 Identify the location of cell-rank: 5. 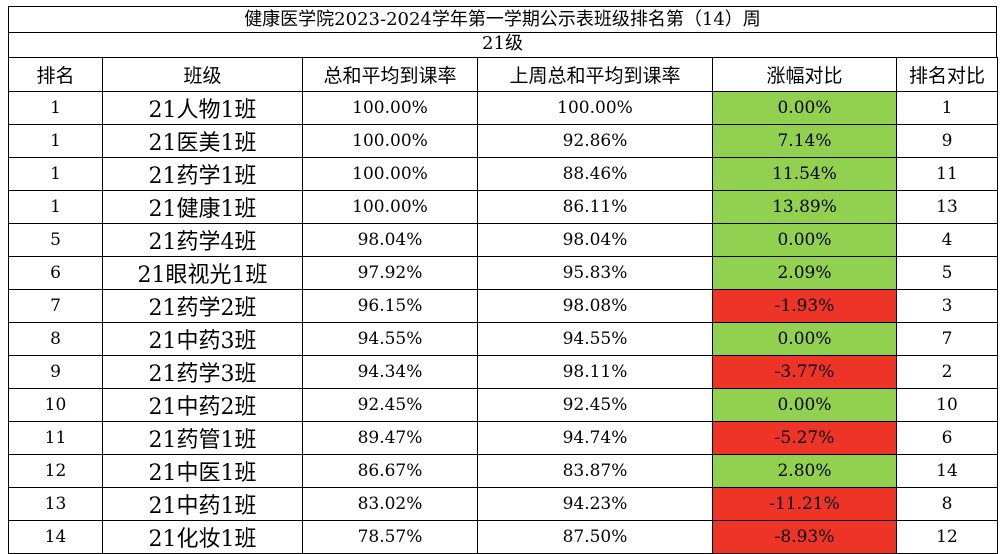
(55, 240).